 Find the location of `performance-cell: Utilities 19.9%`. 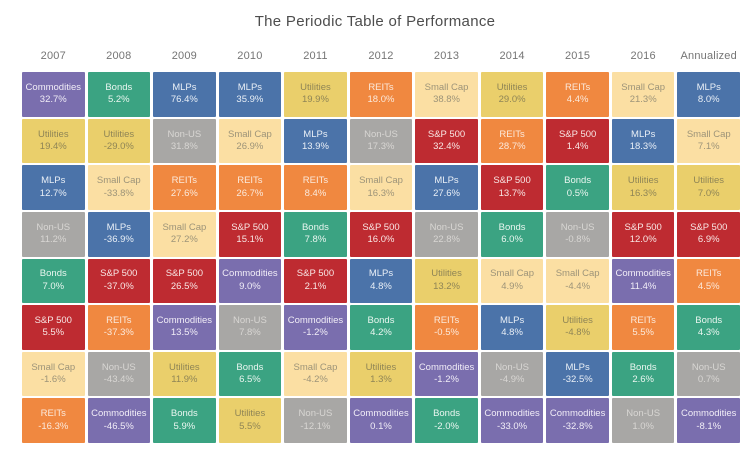

performance-cell: Utilities 19.9% is located at coordinates (315, 94).